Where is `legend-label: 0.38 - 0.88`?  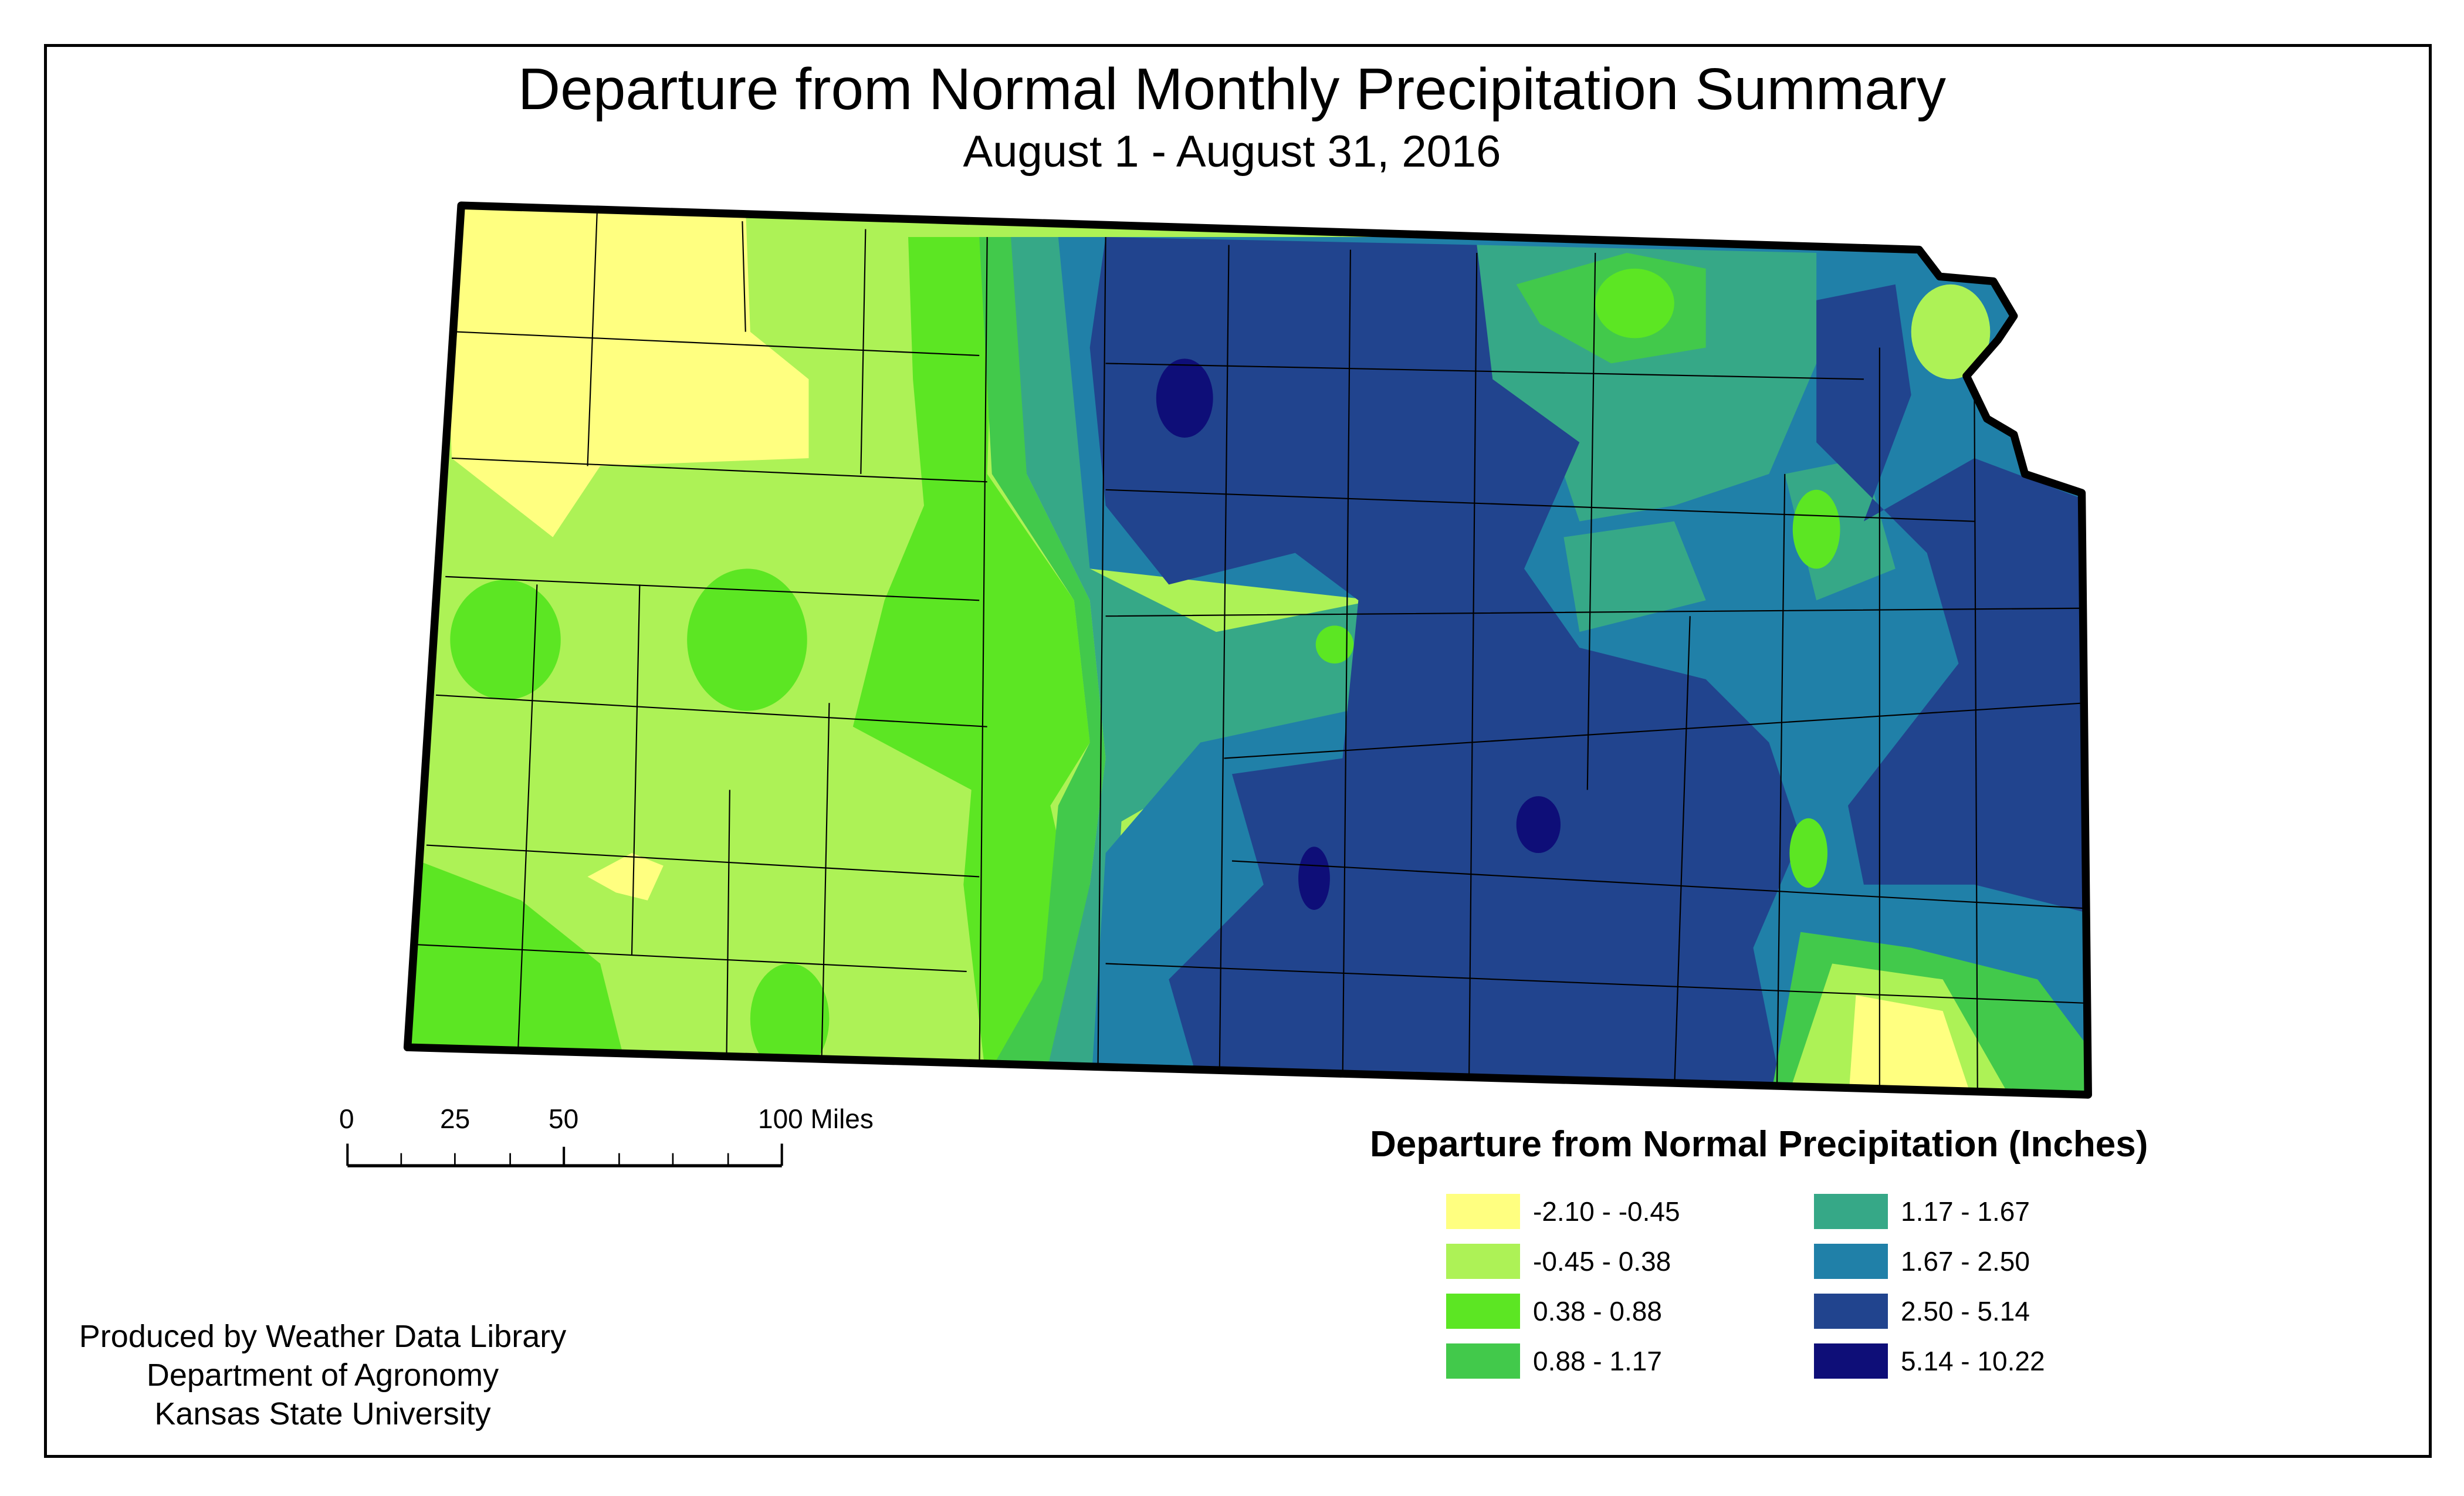 legend-label: 0.38 - 0.88 is located at coordinates (1597, 1311).